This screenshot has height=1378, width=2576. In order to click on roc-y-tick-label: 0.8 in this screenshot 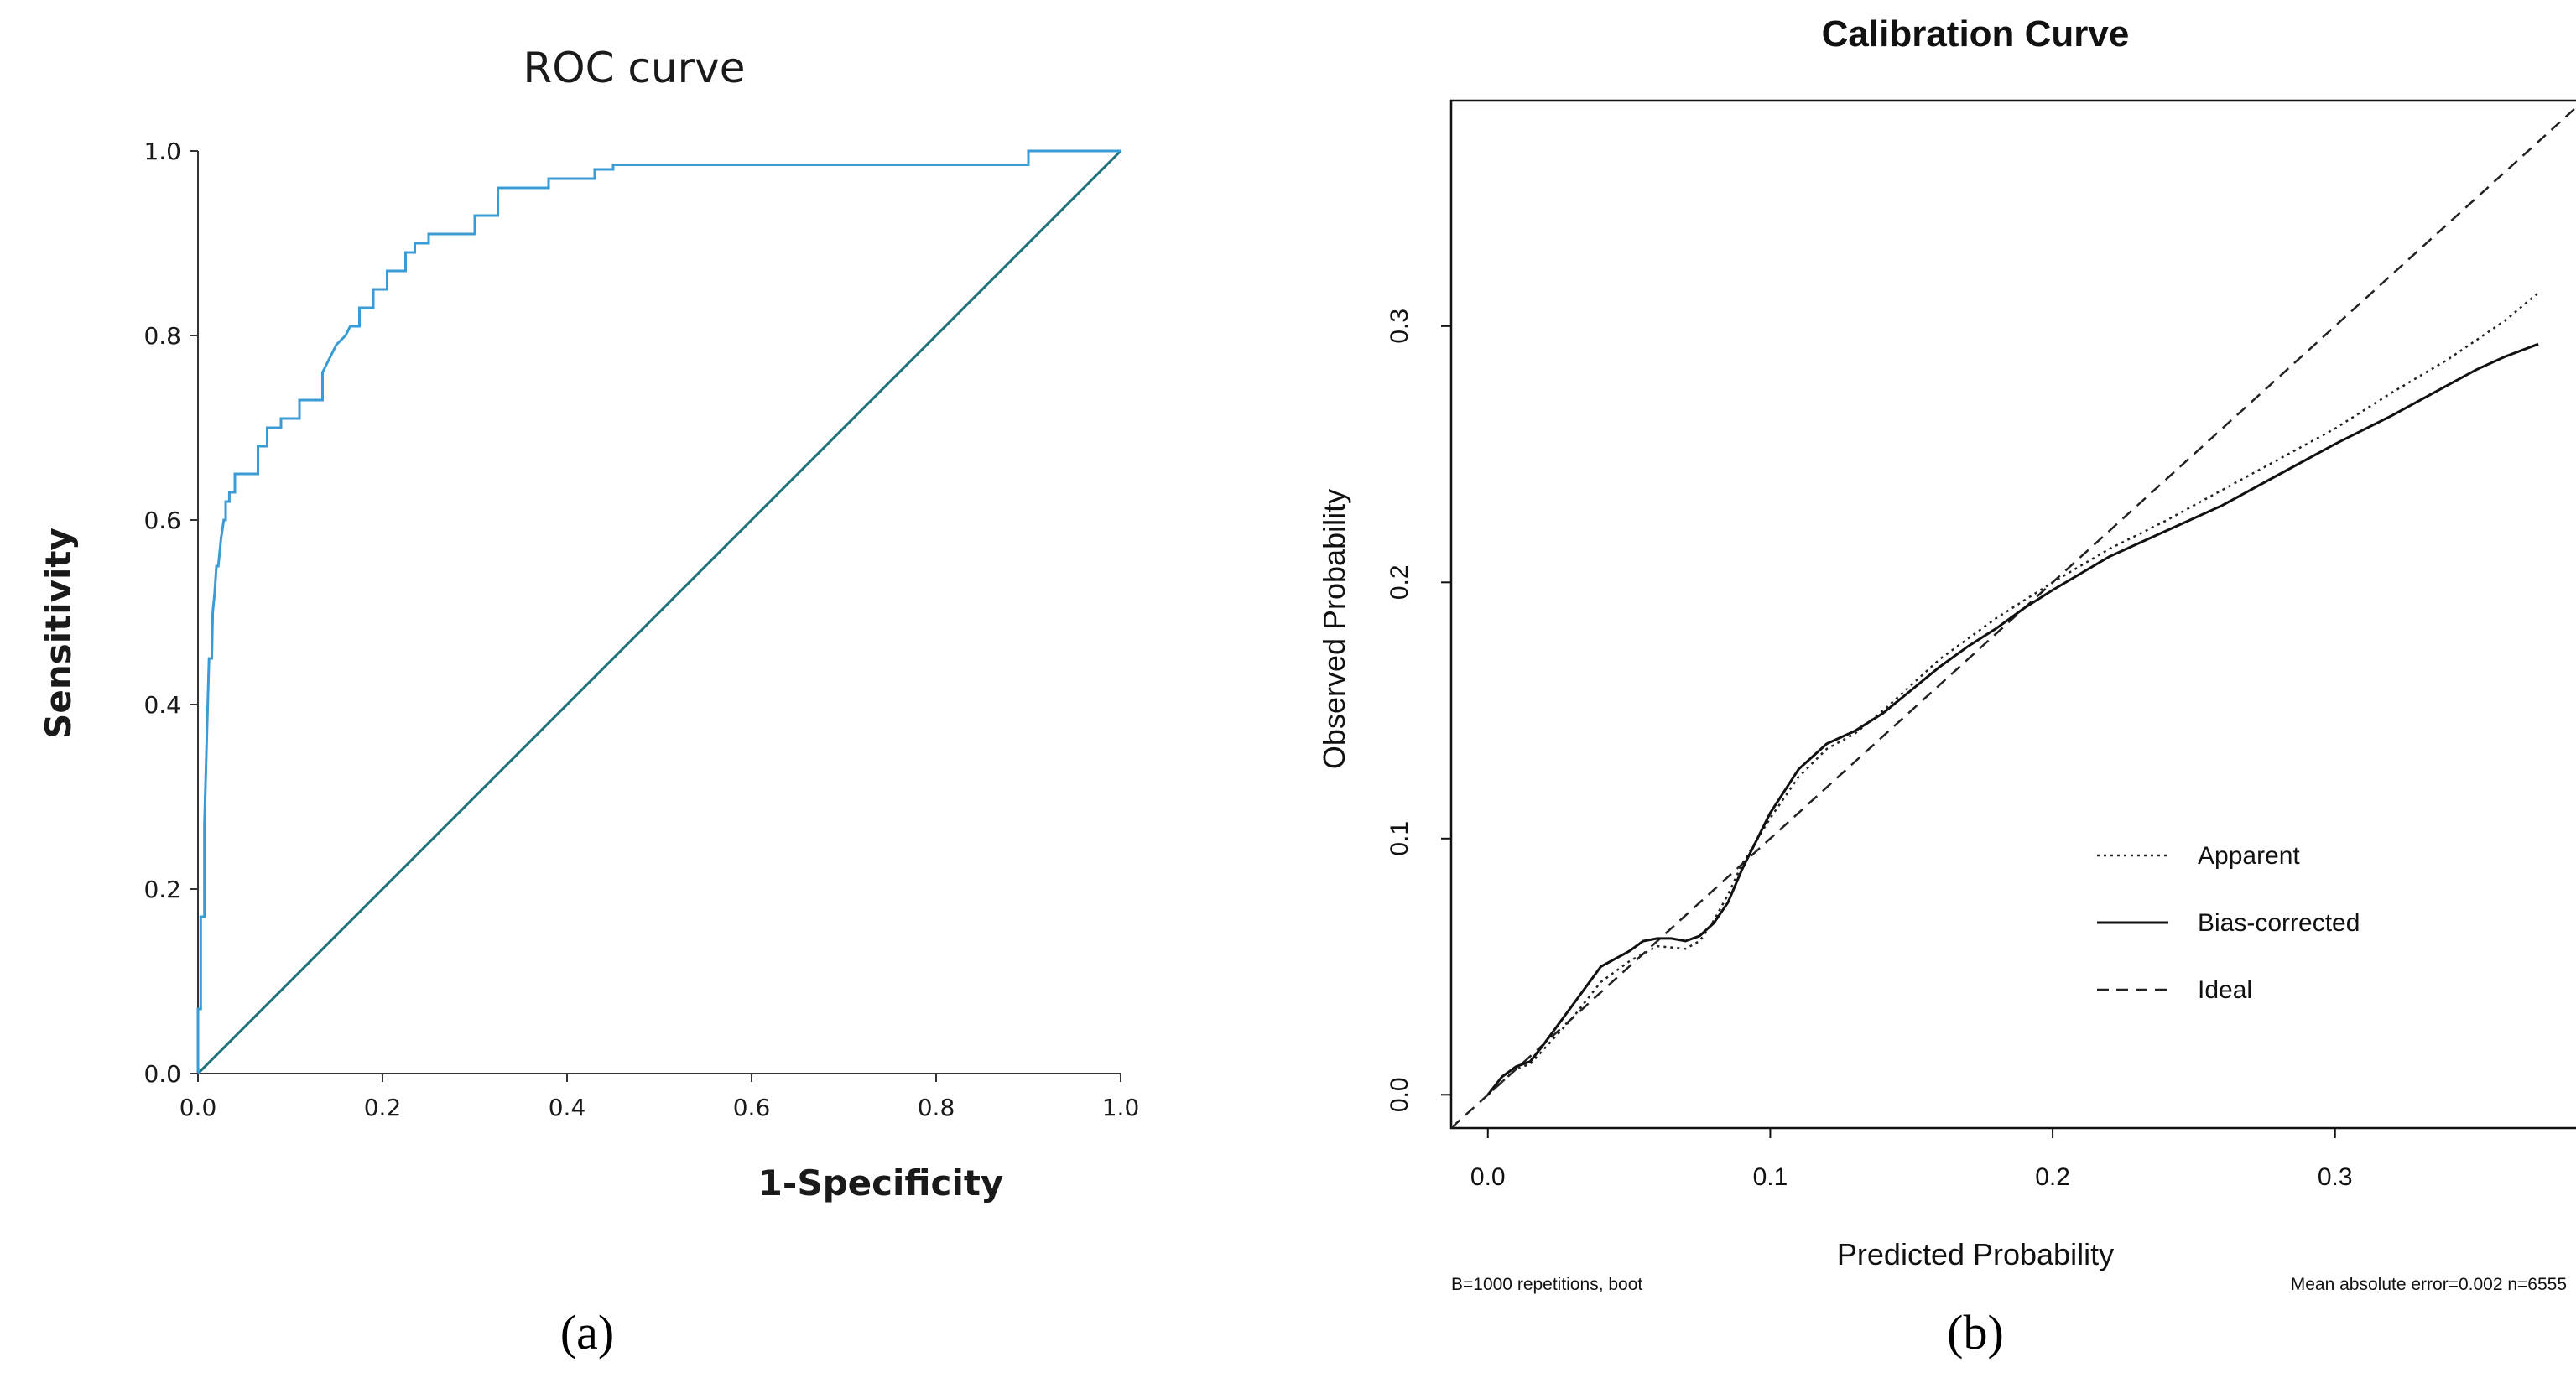, I will do `click(162, 336)`.